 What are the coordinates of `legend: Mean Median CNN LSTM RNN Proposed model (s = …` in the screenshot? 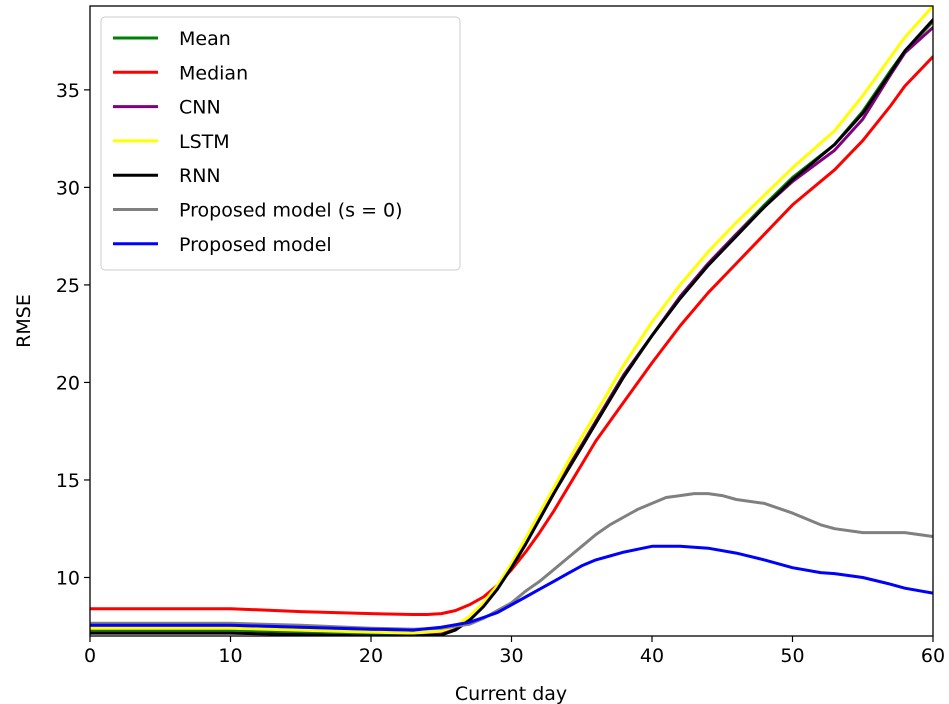 It's located at (280, 143).